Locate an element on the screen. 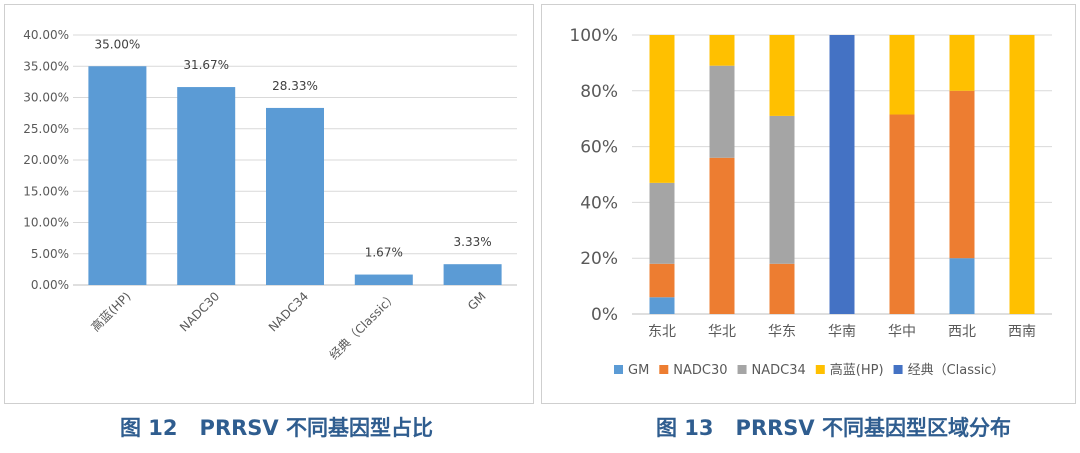  data-label: 3.33% is located at coordinates (473, 242).